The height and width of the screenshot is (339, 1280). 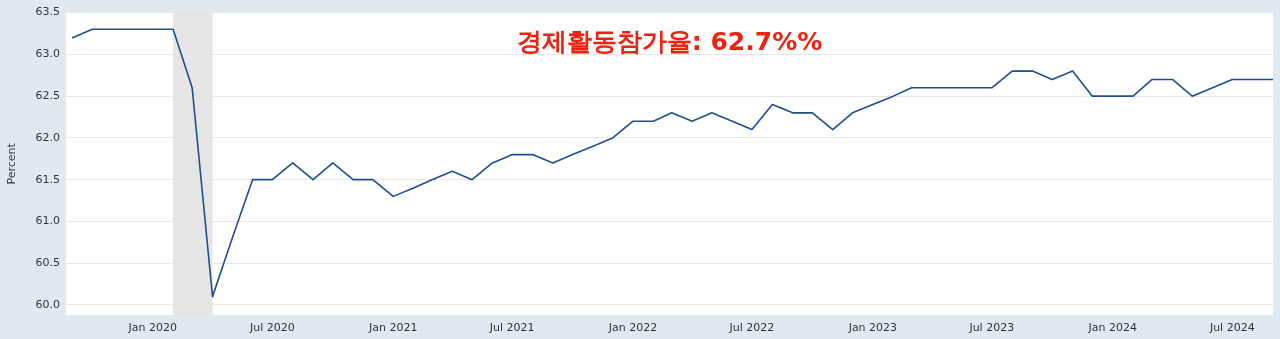 What do you see at coordinates (991, 328) in the screenshot?
I see `x-tick-label: Jul 2023` at bounding box center [991, 328].